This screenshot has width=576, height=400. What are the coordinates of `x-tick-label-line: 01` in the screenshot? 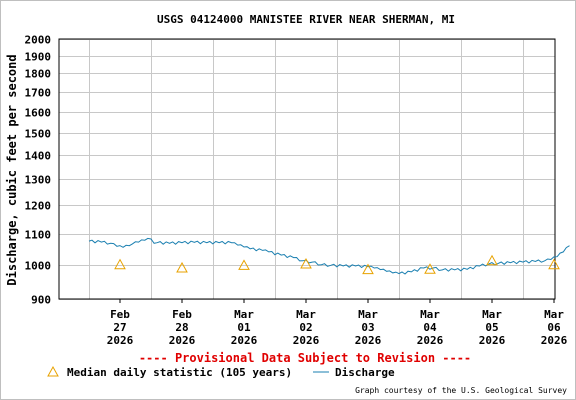 It's located at (244, 327).